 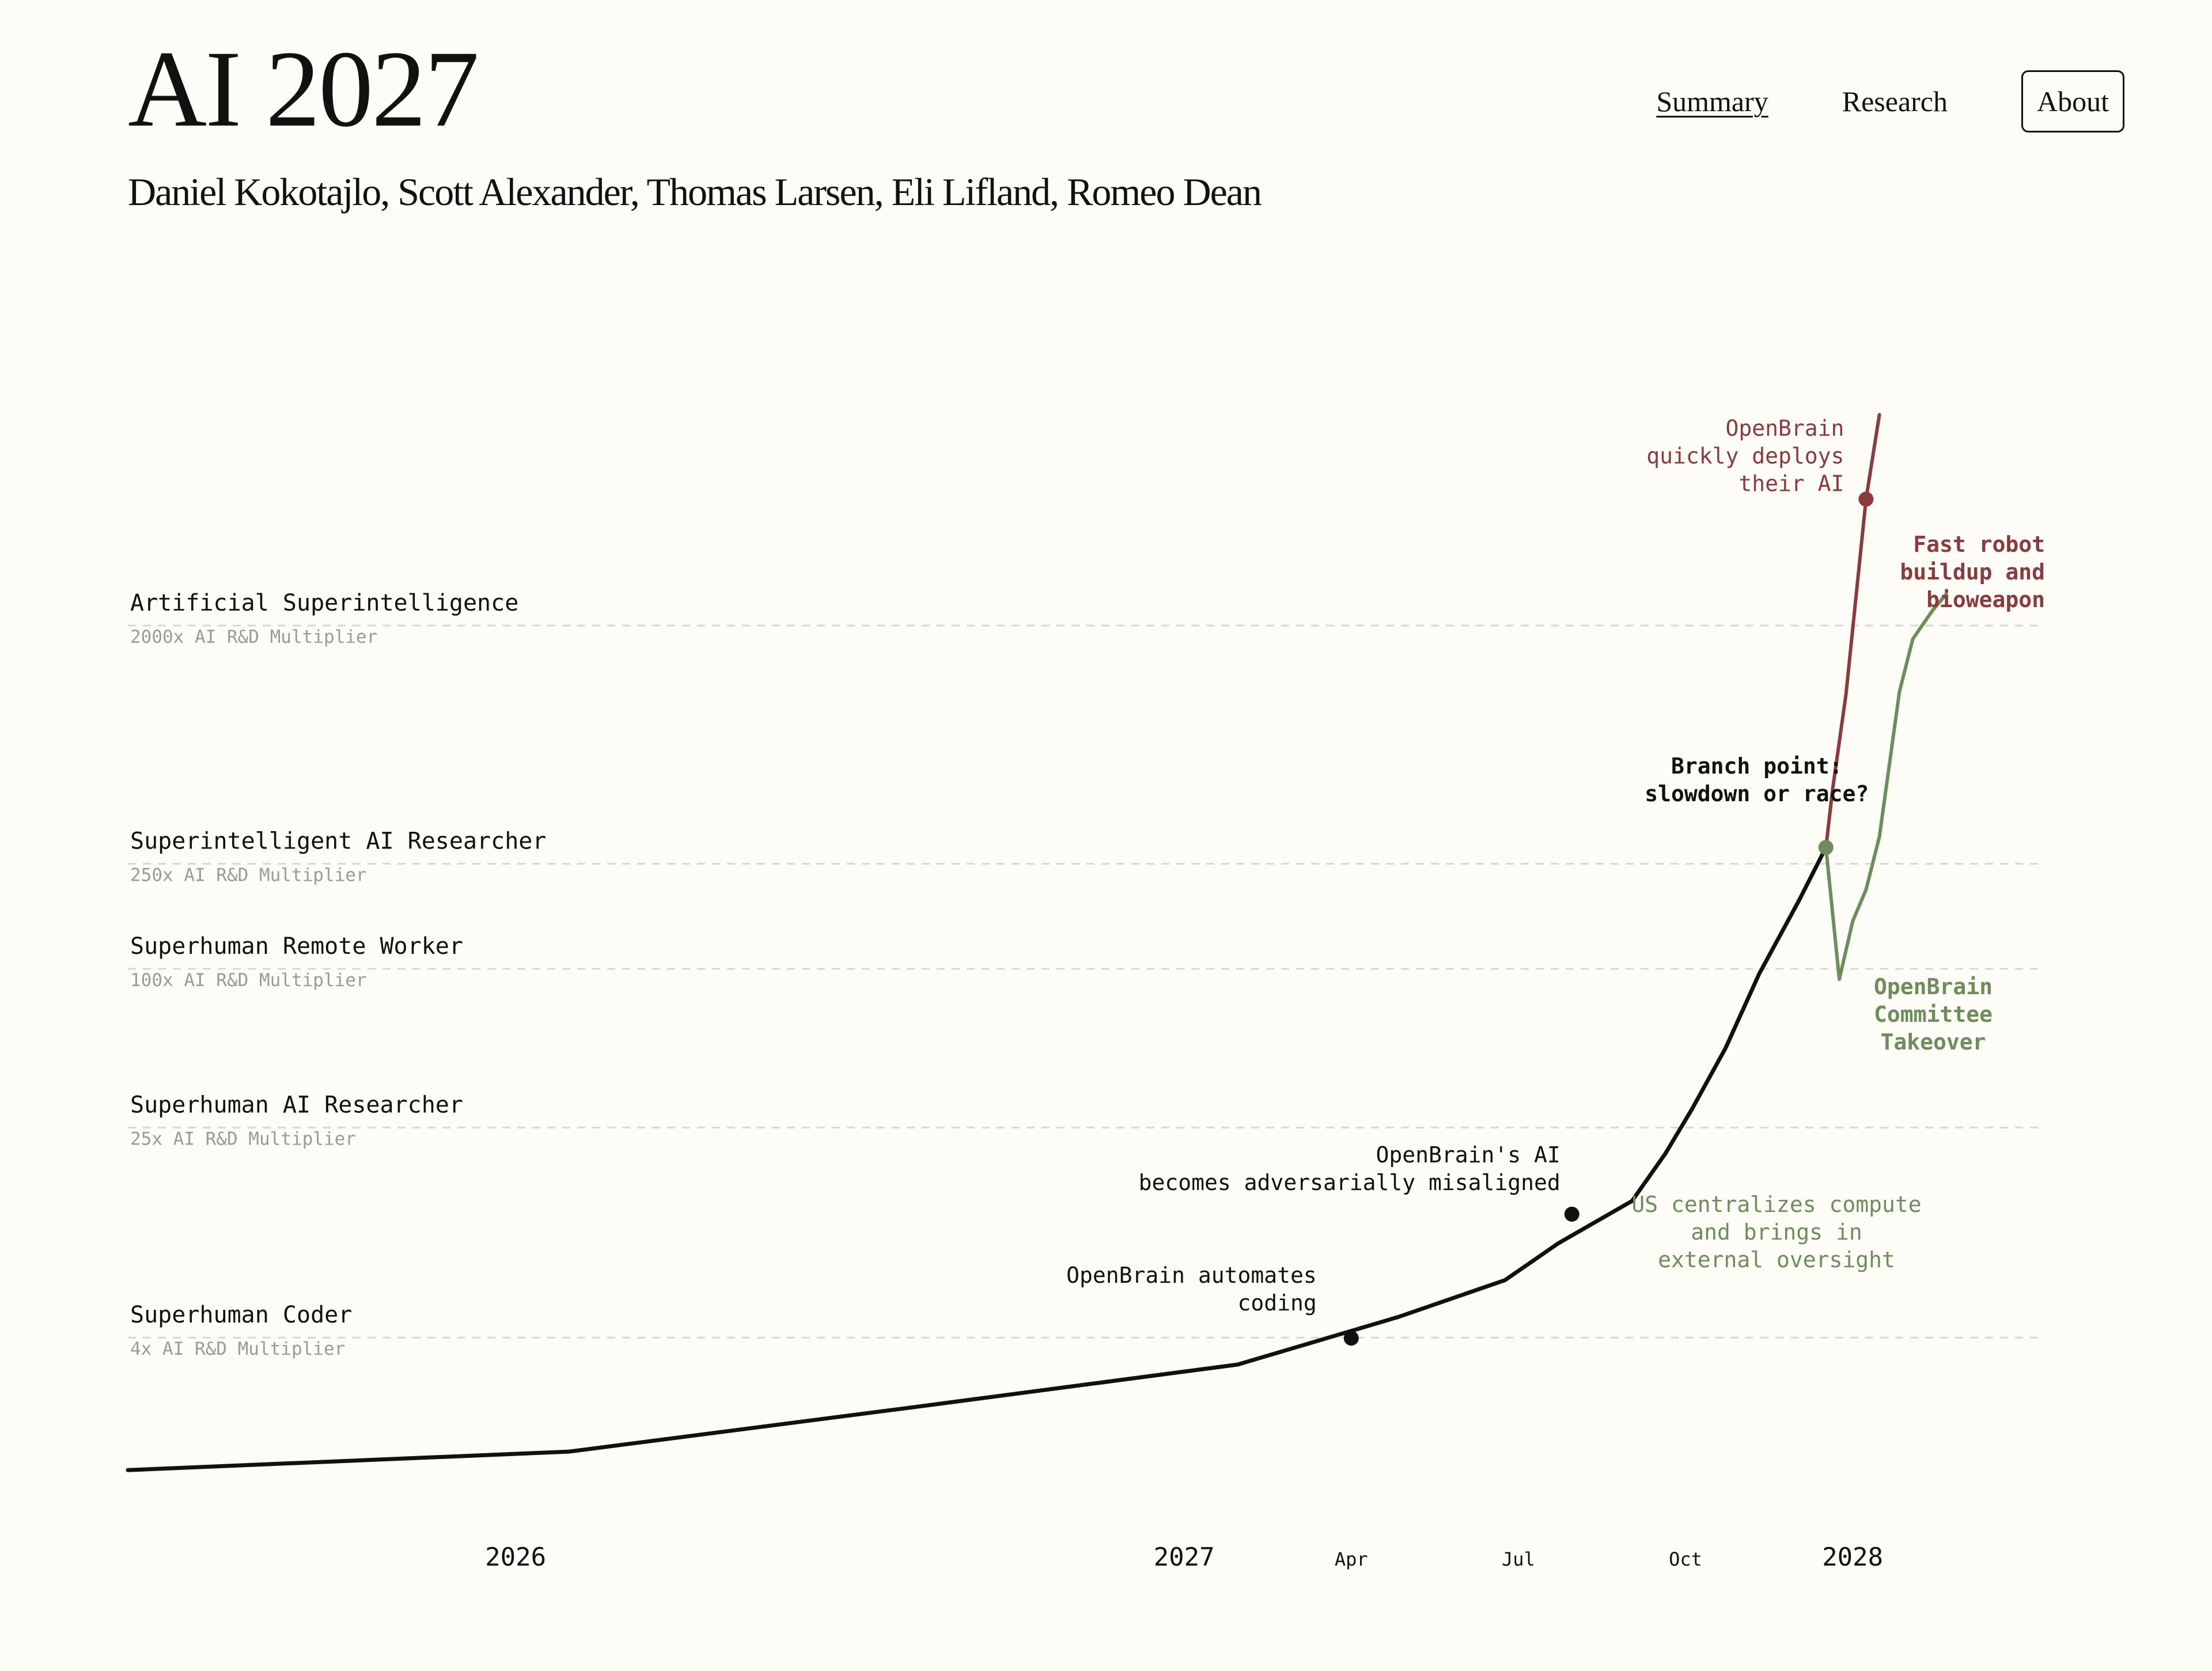 What do you see at coordinates (1757, 779) in the screenshot?
I see `event-label-branch-point: Branch point: slowdown or race?` at bounding box center [1757, 779].